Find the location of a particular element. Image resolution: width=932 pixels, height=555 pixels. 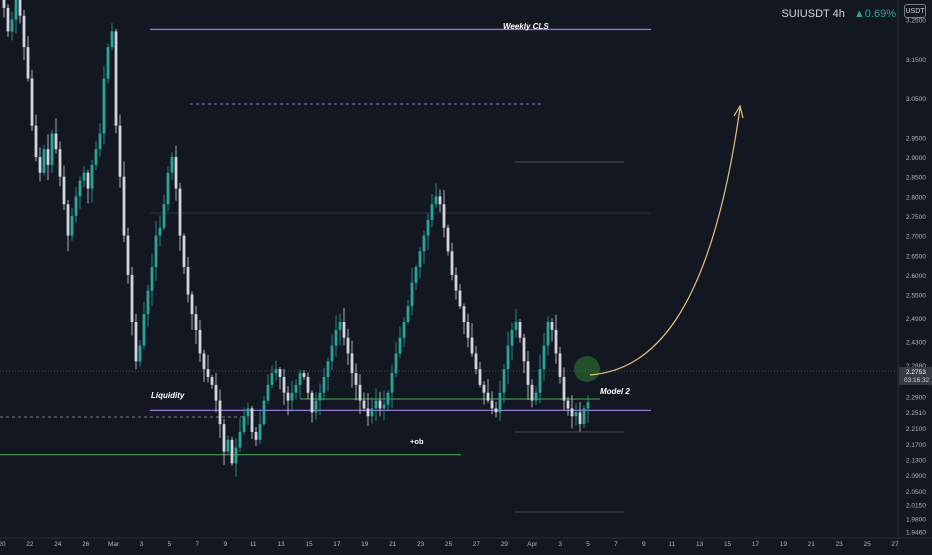

y-tick-label: 2.7500 is located at coordinates (916, 217).